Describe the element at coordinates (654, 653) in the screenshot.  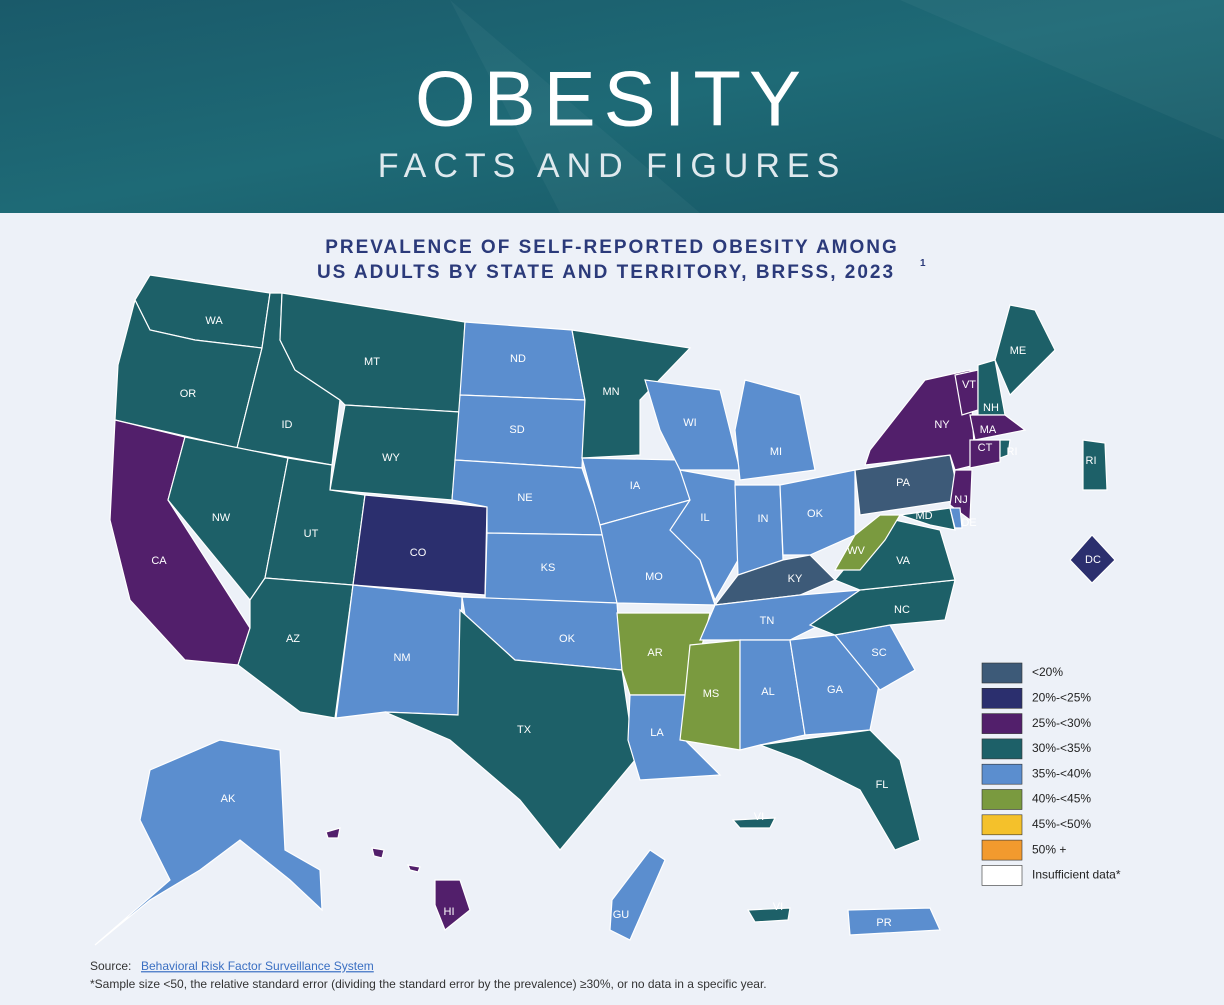
I see `region-label: AR` at that location.